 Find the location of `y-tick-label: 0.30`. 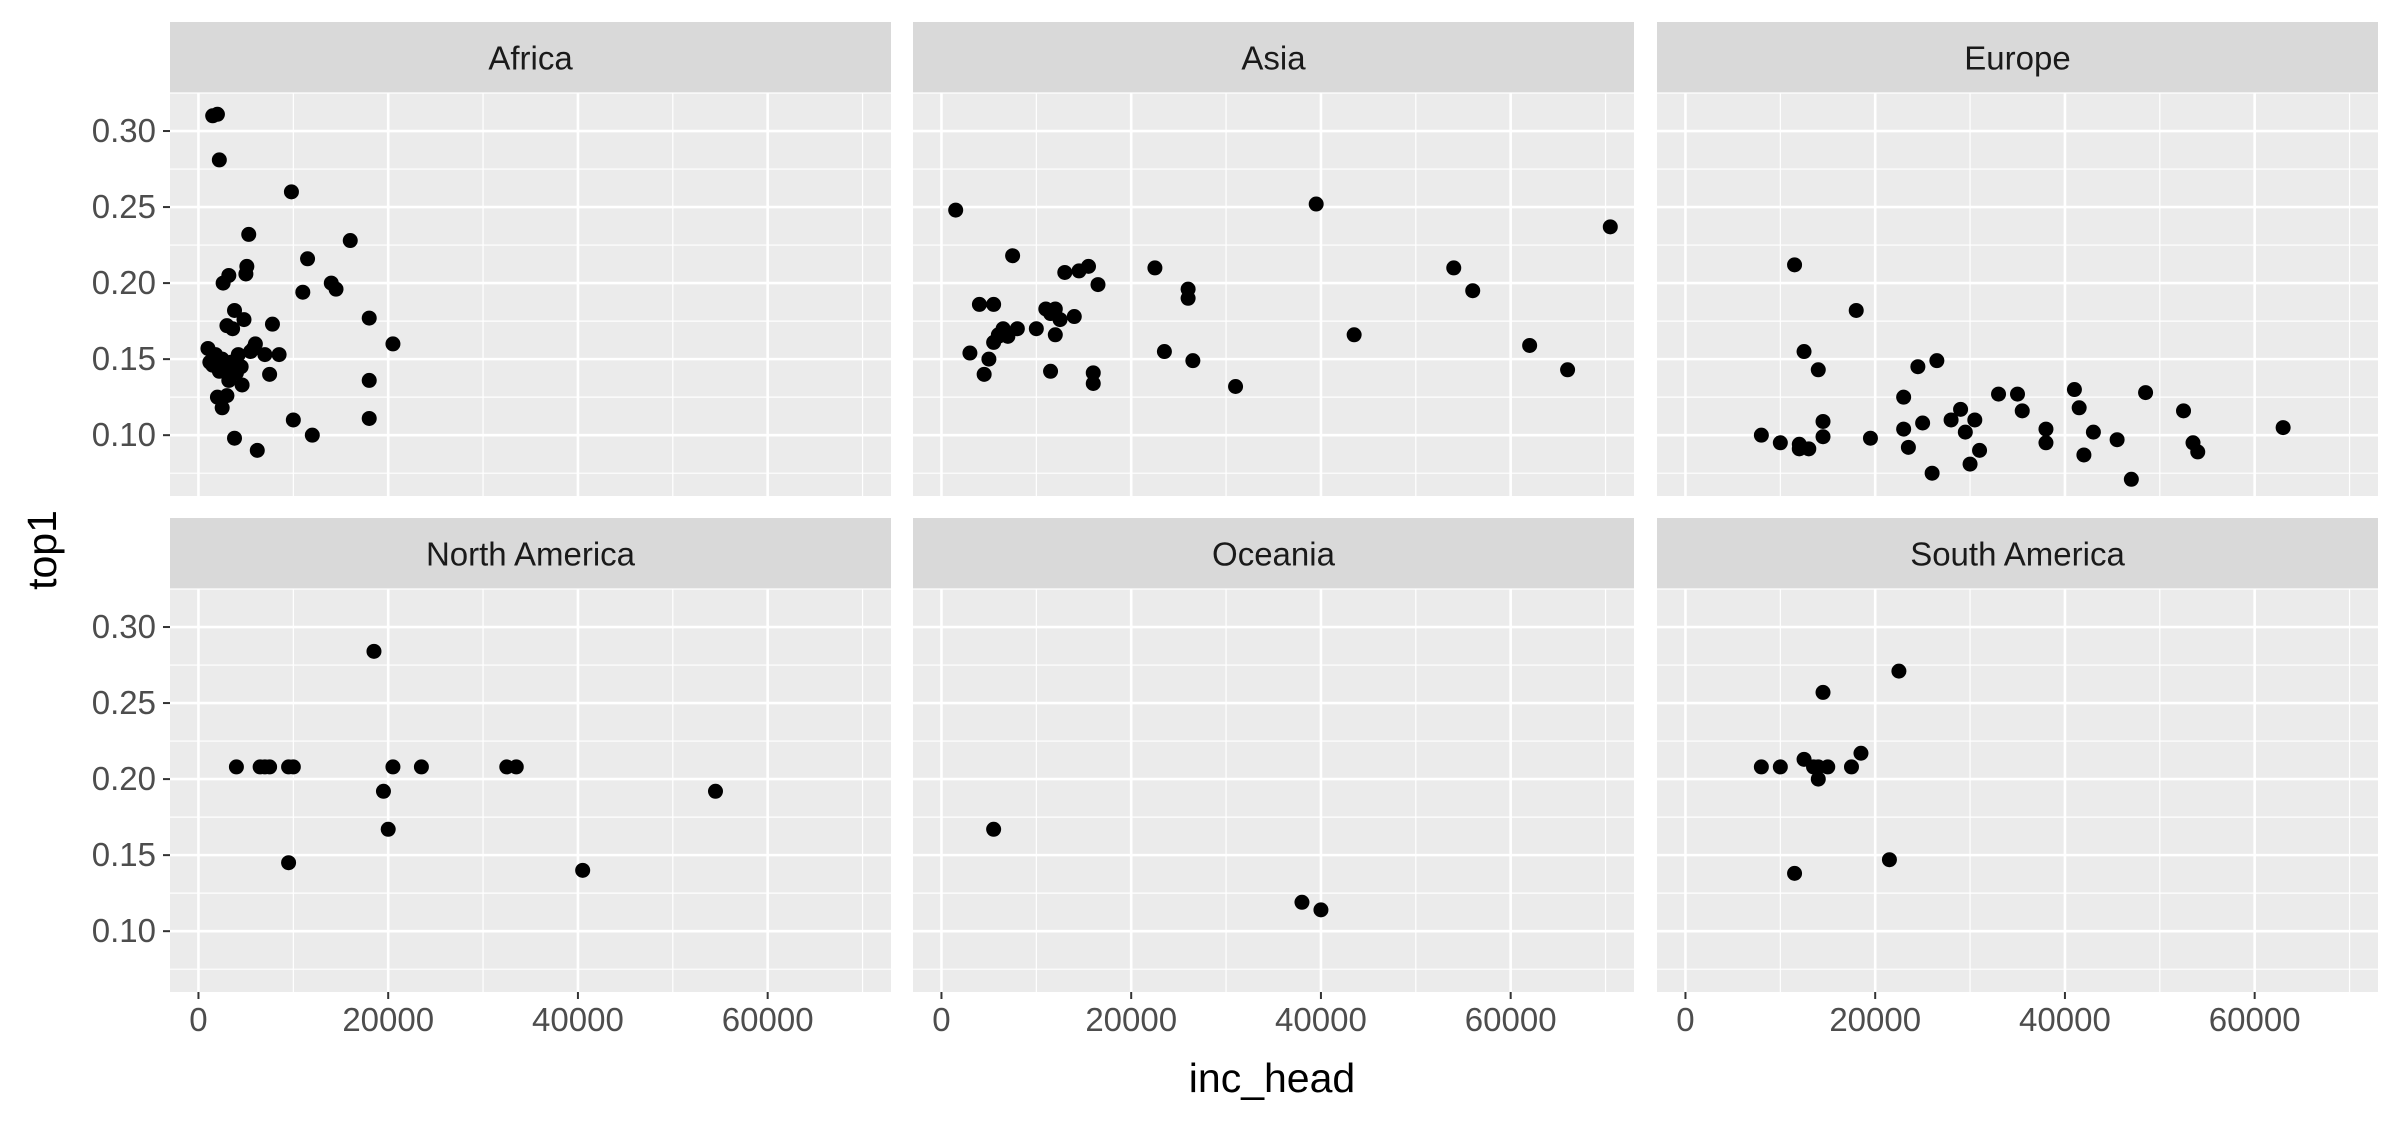

y-tick-label: 0.30 is located at coordinates (124, 626).